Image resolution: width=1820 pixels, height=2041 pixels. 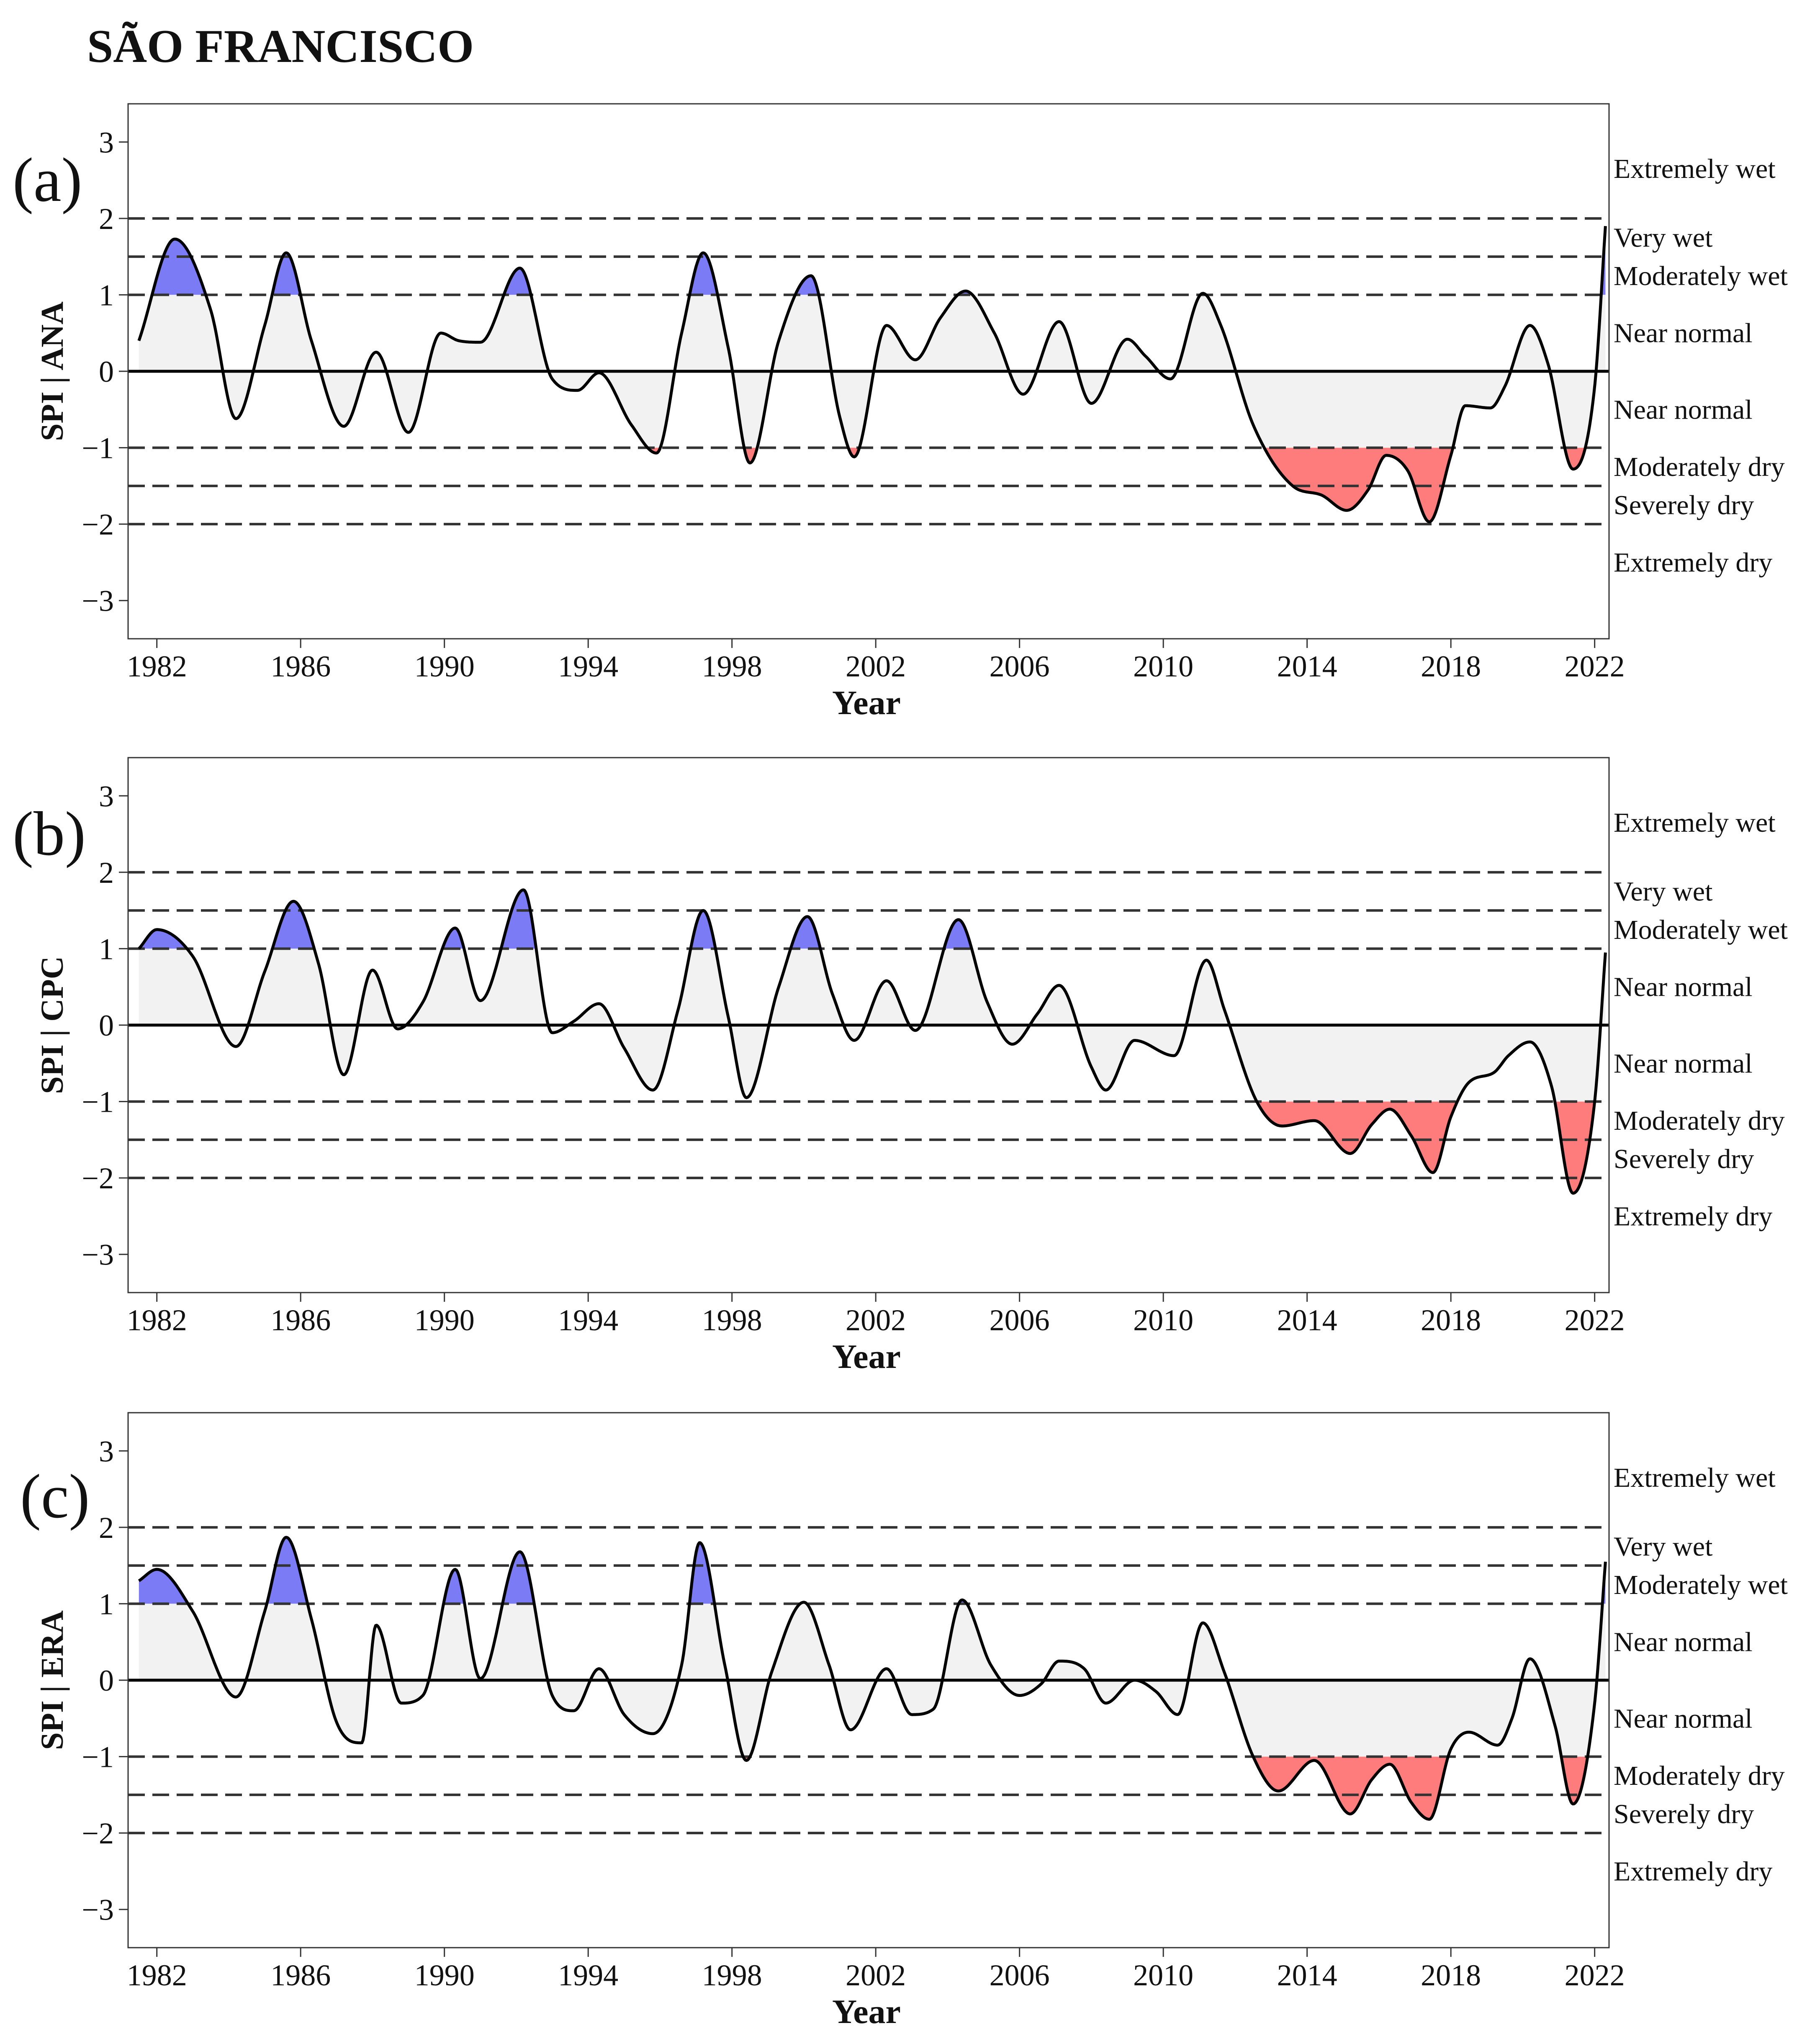 What do you see at coordinates (98, 1910) in the screenshot?
I see `y-tick-label: −3` at bounding box center [98, 1910].